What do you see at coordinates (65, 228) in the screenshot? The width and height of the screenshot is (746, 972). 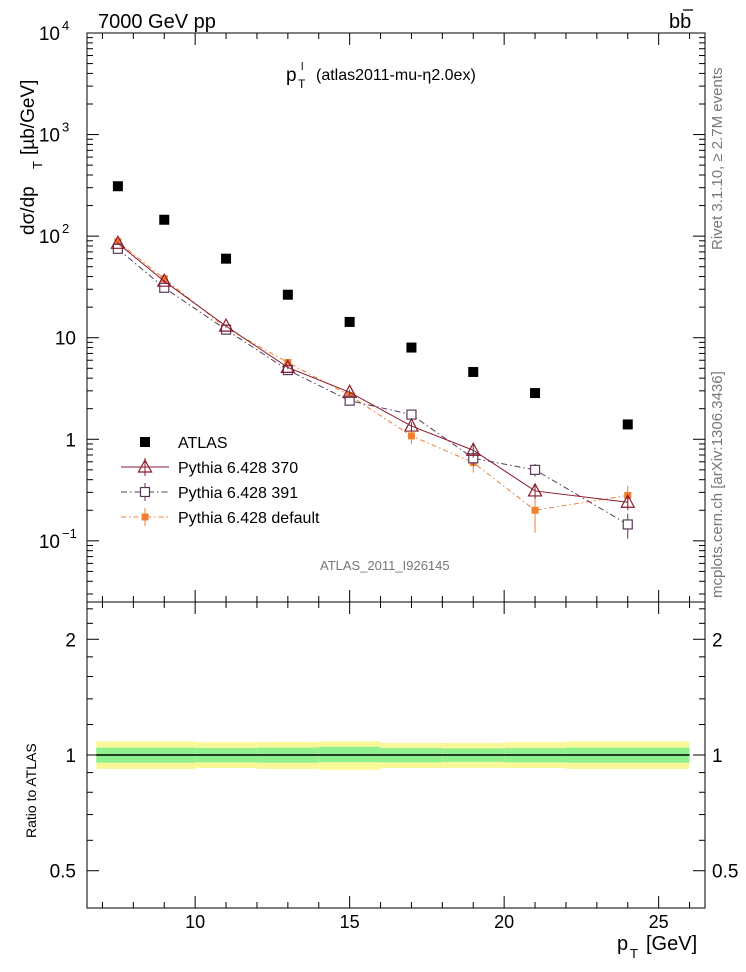 I see `y-tick-exponent: 2` at bounding box center [65, 228].